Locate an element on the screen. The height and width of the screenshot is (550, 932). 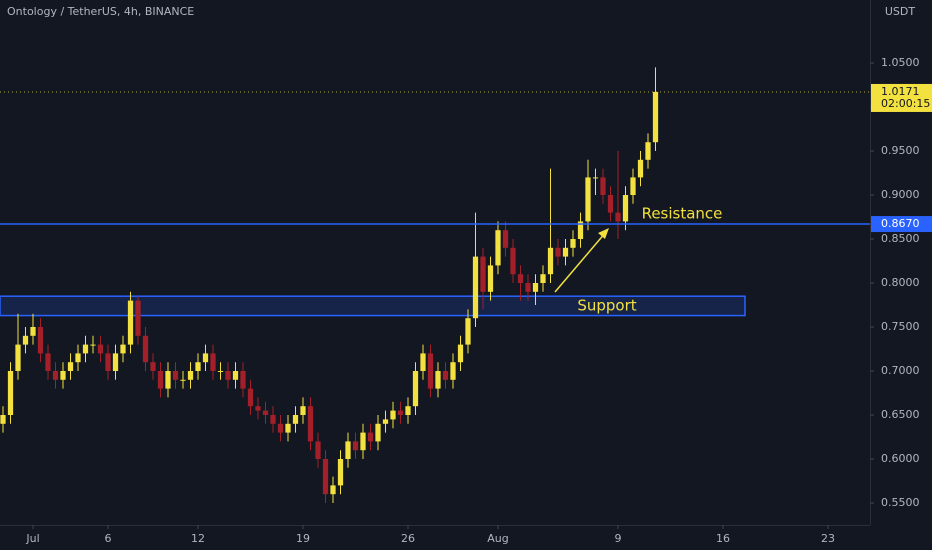
arrow-line is located at coordinates (580, 262).